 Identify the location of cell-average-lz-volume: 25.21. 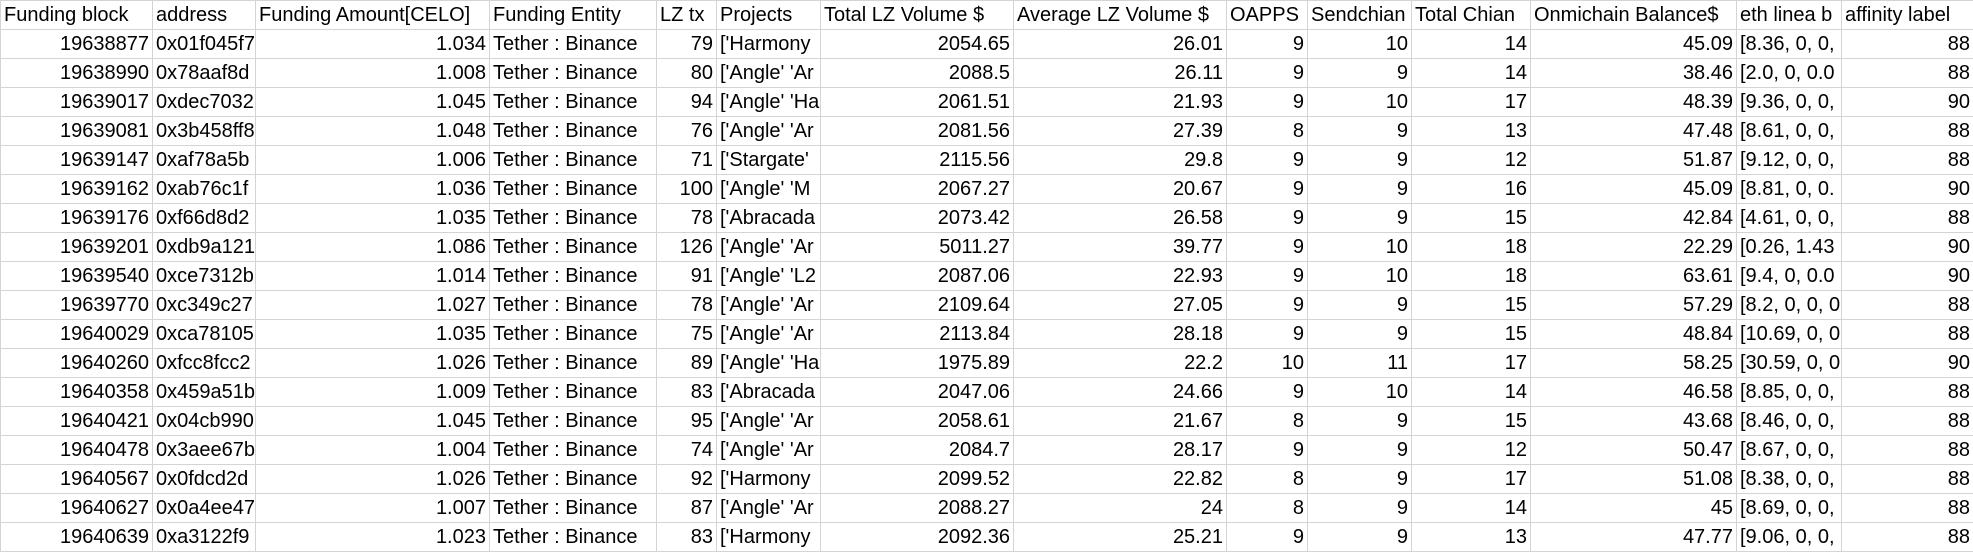
(1120, 537).